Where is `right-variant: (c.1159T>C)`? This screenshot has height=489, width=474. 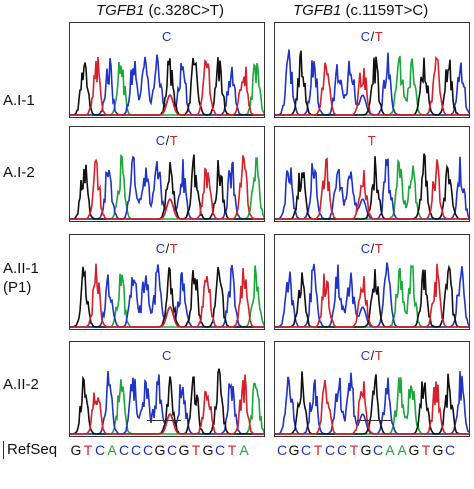
right-variant: (c.1159T>C) is located at coordinates (387, 10).